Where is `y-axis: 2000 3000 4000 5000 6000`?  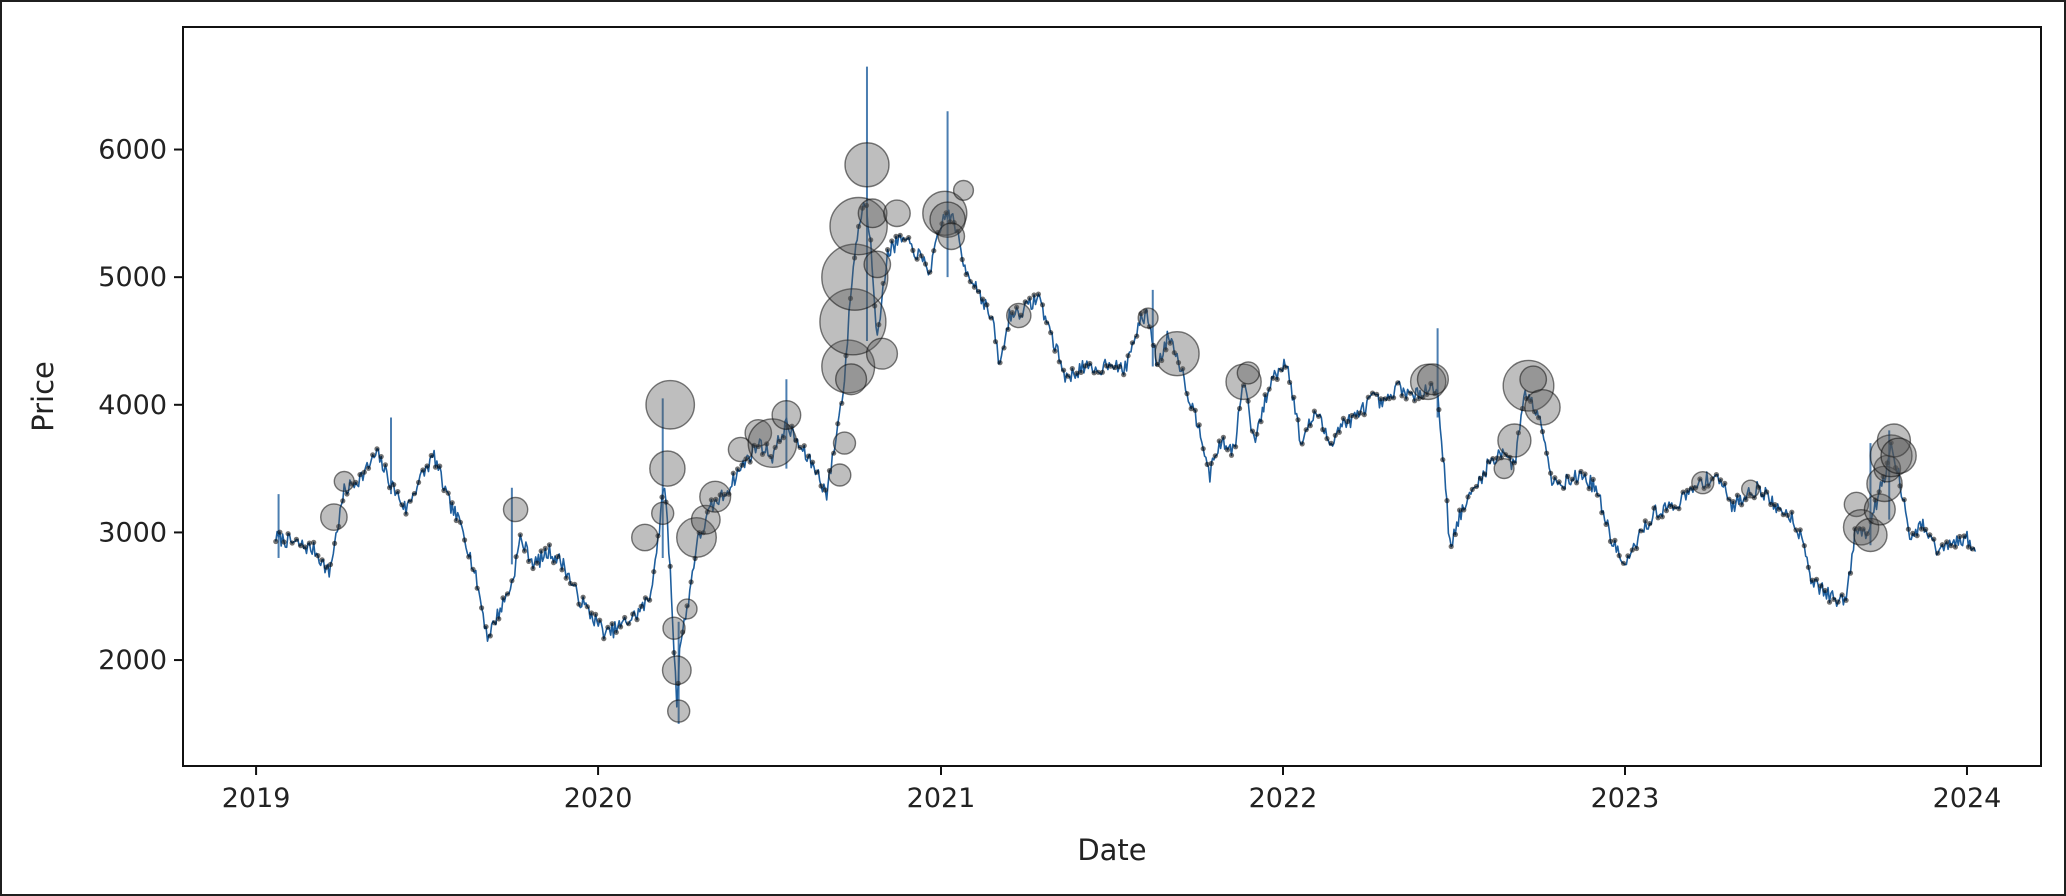 y-axis: 2000 3000 4000 5000 6000 is located at coordinates (140, 405).